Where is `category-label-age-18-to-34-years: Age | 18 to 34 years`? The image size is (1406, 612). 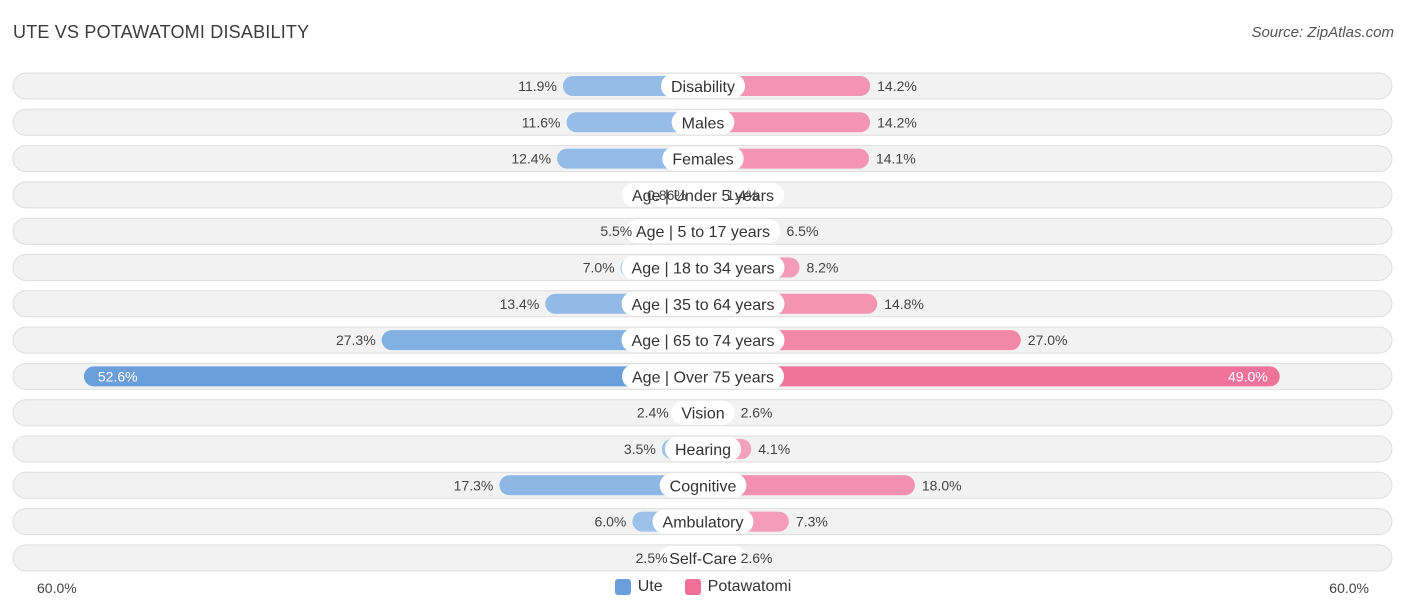 category-label-age-18-to-34-years: Age | 18 to 34 years is located at coordinates (703, 269).